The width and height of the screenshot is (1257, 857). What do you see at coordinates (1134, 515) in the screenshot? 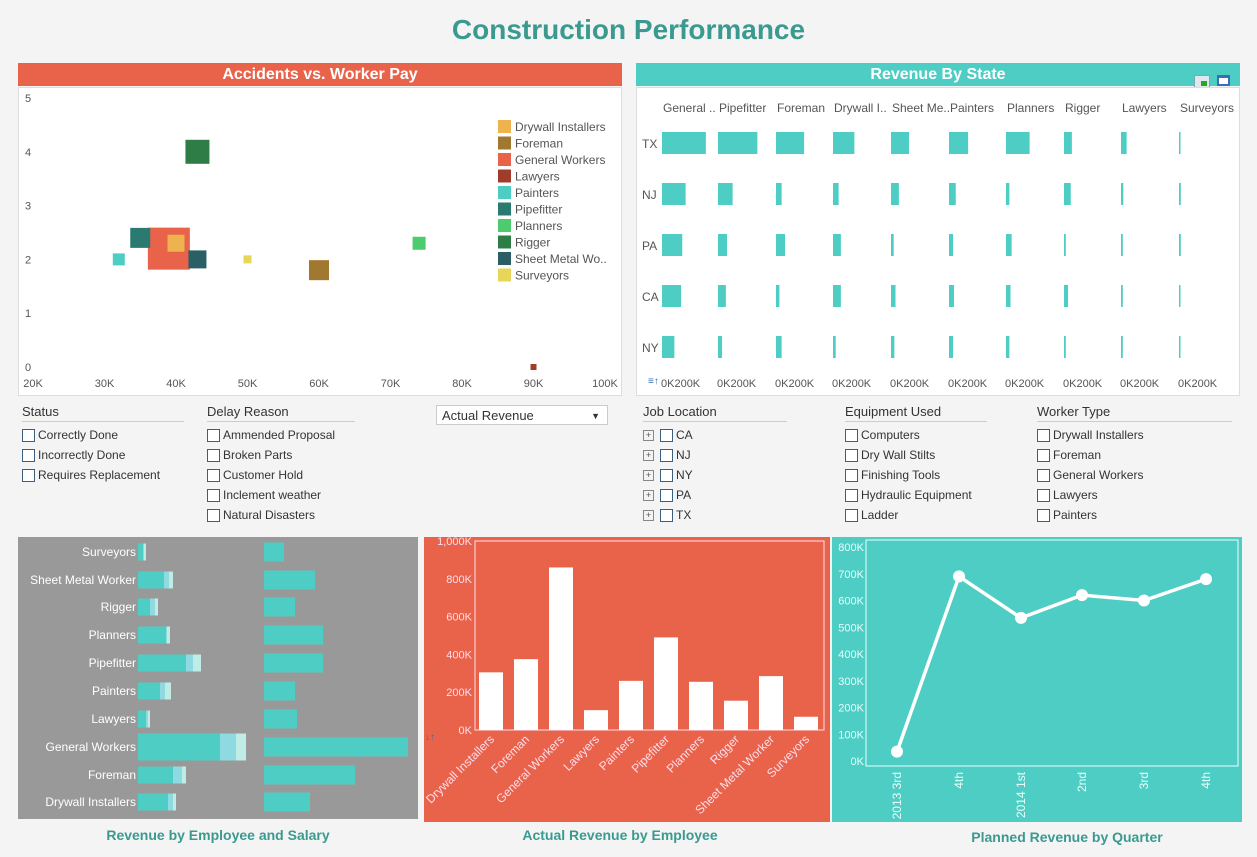
I see `worker-option: Painters` at bounding box center [1134, 515].